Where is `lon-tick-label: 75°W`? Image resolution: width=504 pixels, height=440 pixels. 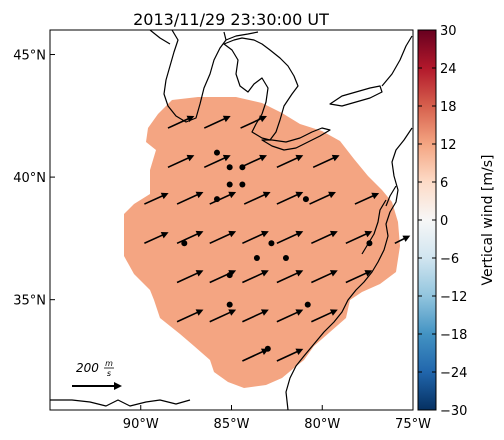
lon-tick-label: 75°W is located at coordinates (413, 424).